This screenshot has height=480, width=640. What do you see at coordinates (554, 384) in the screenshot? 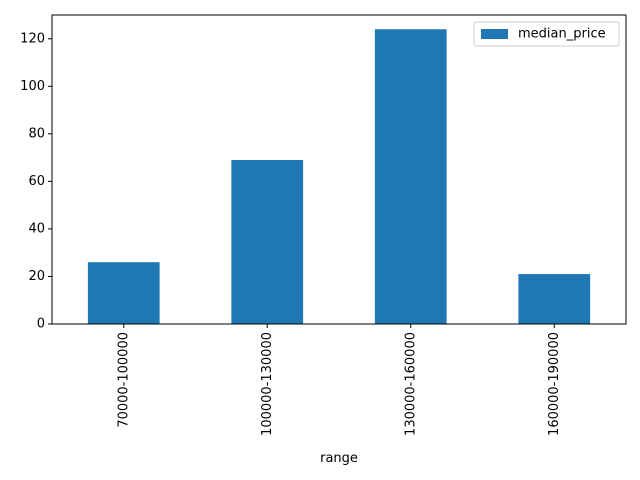
I see `x-tick-label: 160000-190000` at bounding box center [554, 384].